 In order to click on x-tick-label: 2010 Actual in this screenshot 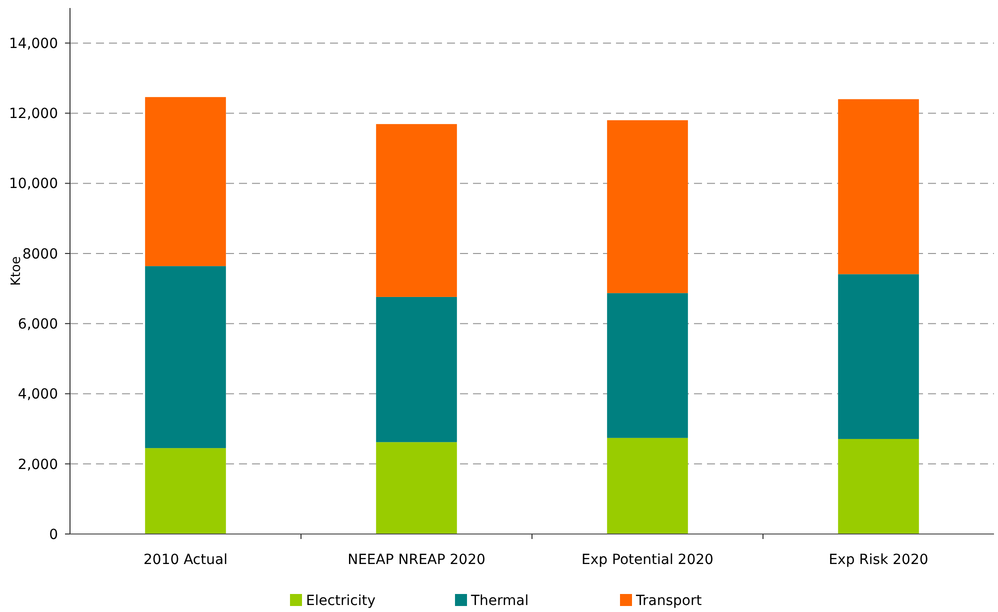, I will do `click(186, 560)`.